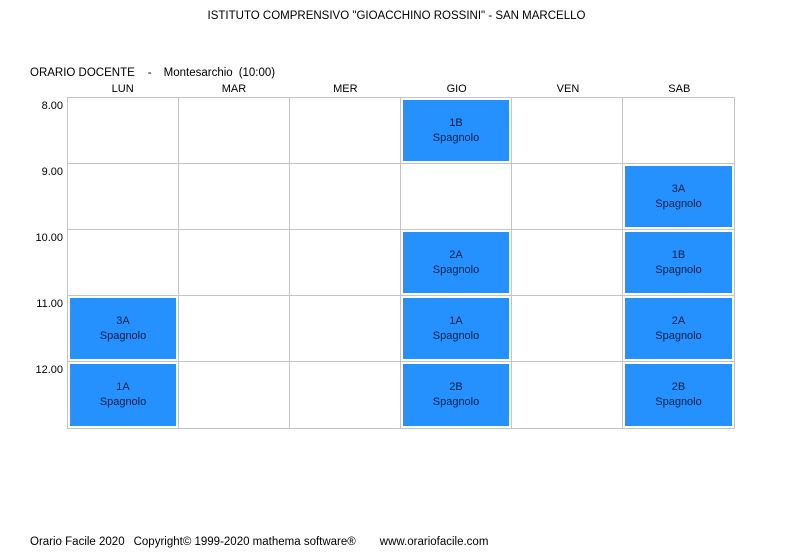  Describe the element at coordinates (244, 542) in the screenshot. I see `footer-copyright: Copyright© 1999-2020 mathema software®` at that location.